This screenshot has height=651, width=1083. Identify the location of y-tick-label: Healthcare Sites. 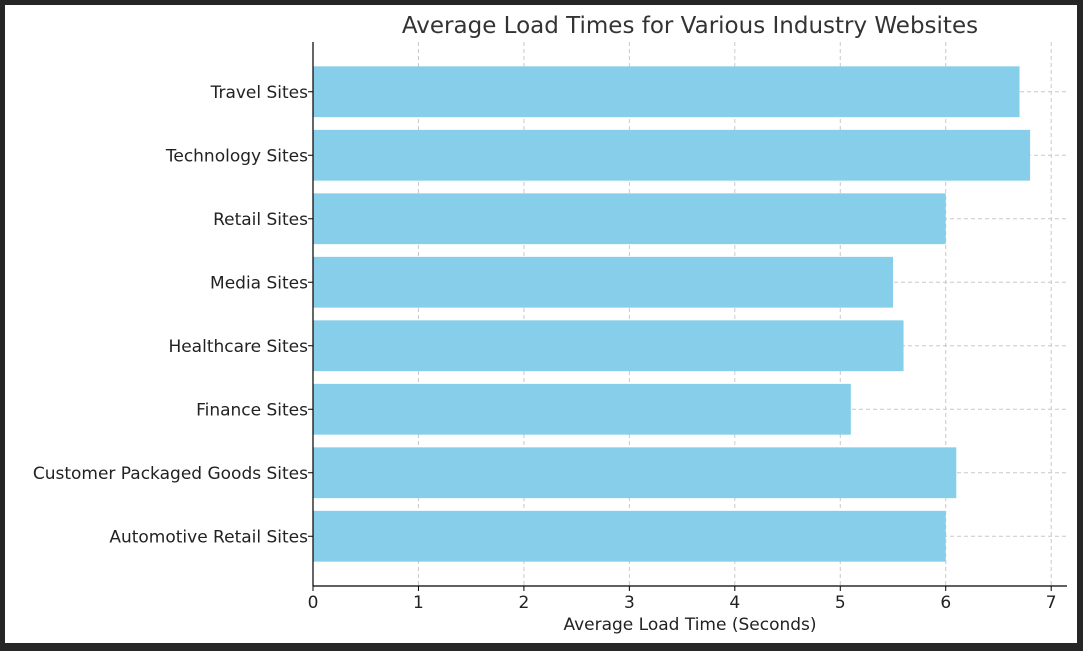
(238, 347).